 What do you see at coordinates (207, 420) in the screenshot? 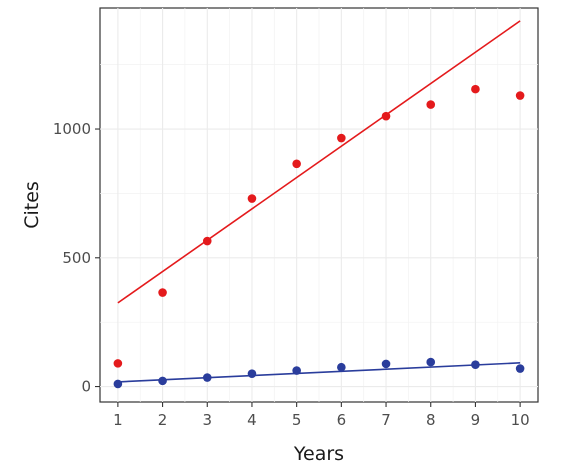
I see `x-tick-label: 3` at bounding box center [207, 420].